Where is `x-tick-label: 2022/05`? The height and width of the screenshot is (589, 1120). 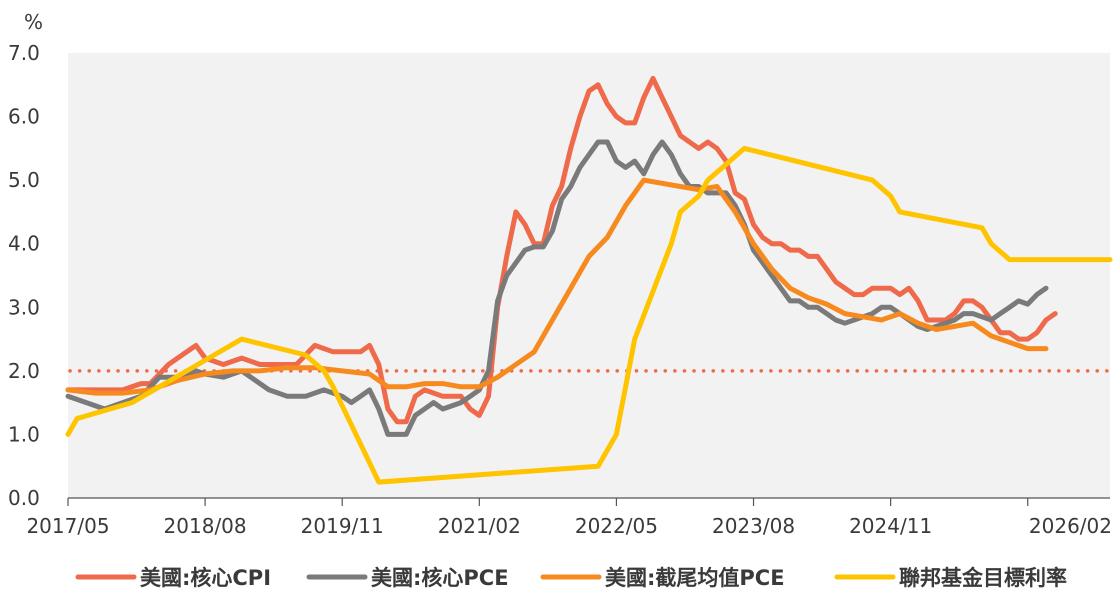
x-tick-label: 2022/05 is located at coordinates (616, 526).